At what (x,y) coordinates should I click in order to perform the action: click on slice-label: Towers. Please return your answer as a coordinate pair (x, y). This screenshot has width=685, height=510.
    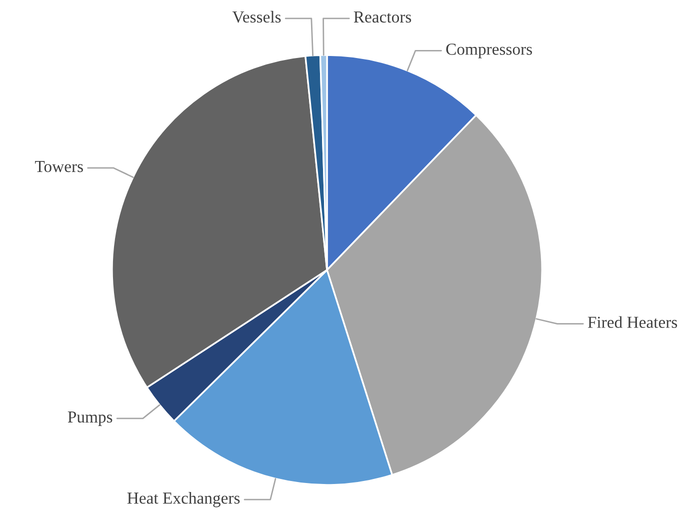
    Looking at the image, I should click on (59, 166).